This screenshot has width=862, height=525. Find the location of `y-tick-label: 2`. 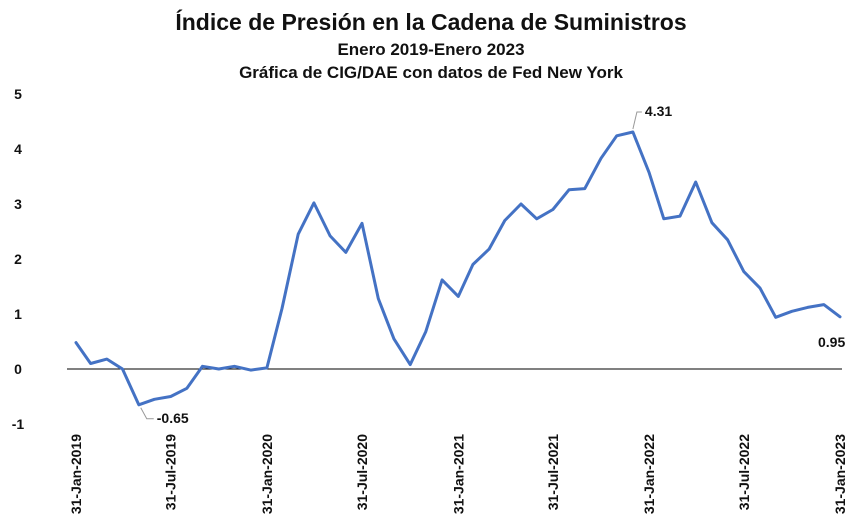

y-tick-label: 2 is located at coordinates (18, 259).